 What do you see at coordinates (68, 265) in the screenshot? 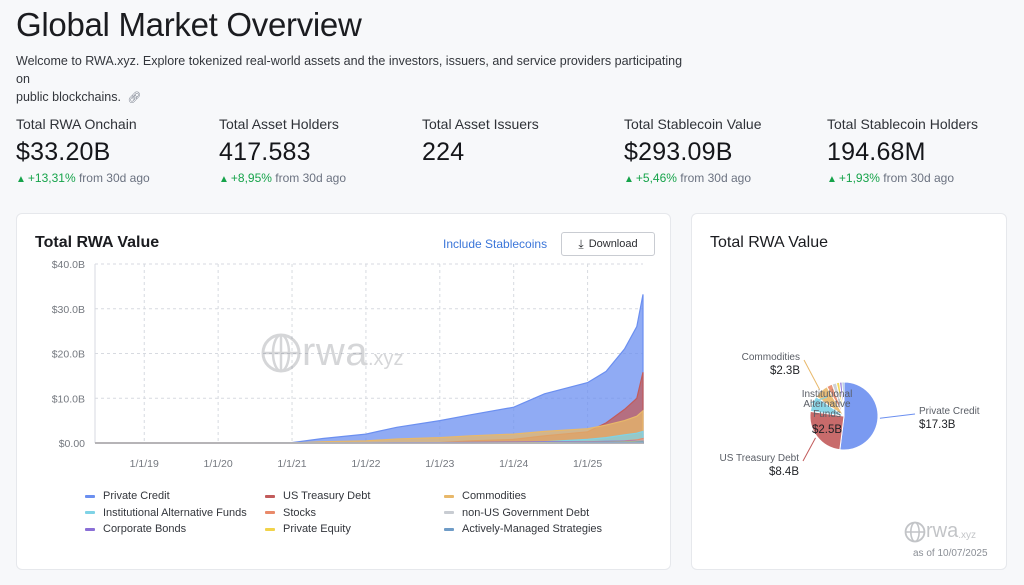
I see `y-tick-label: $40.0B` at bounding box center [68, 265].